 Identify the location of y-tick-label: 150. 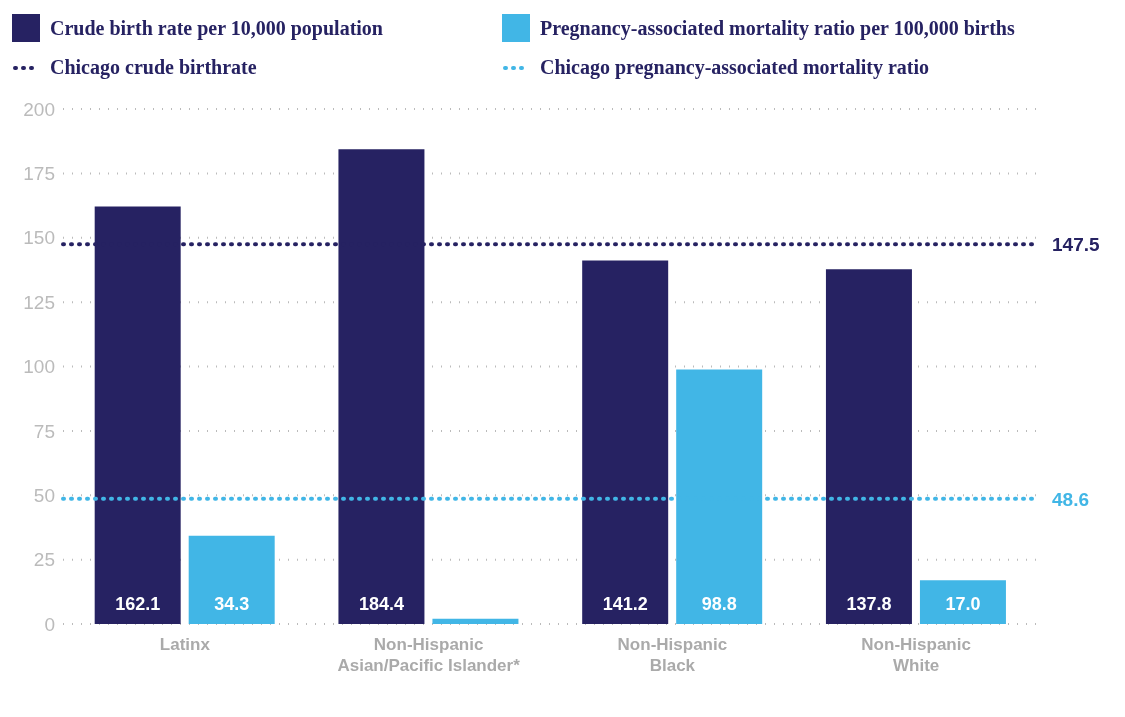
(39, 238).